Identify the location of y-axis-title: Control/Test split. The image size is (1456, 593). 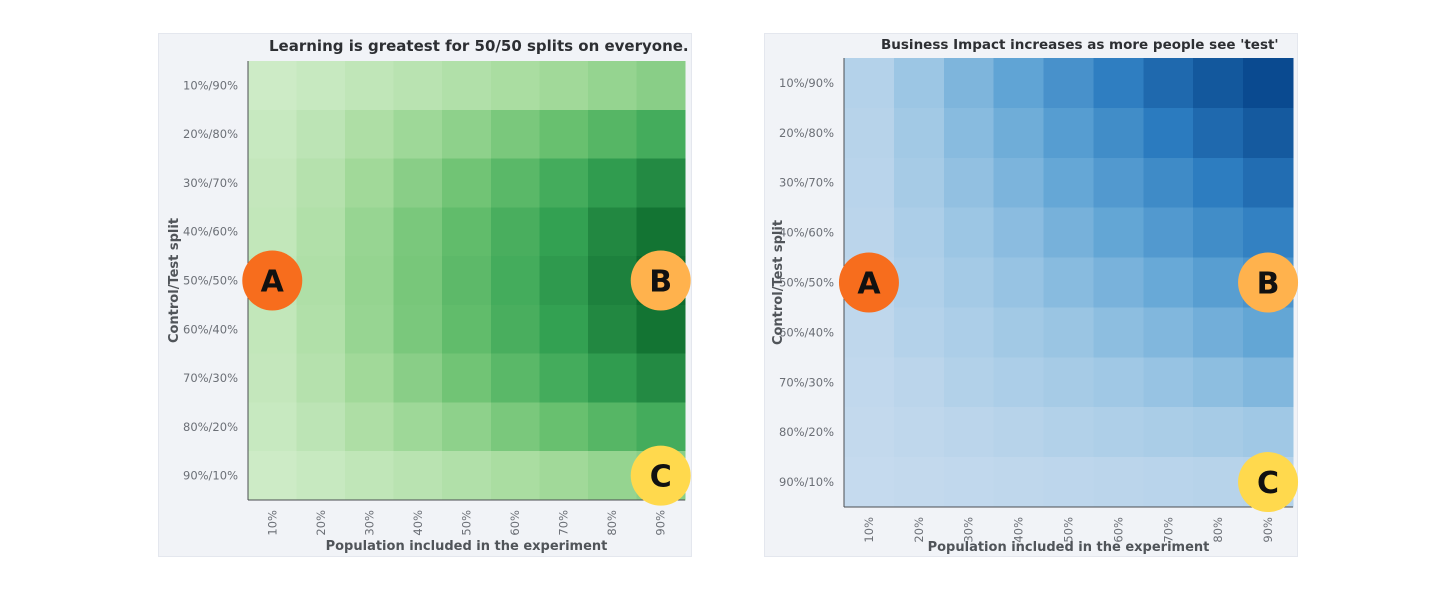
(174, 280).